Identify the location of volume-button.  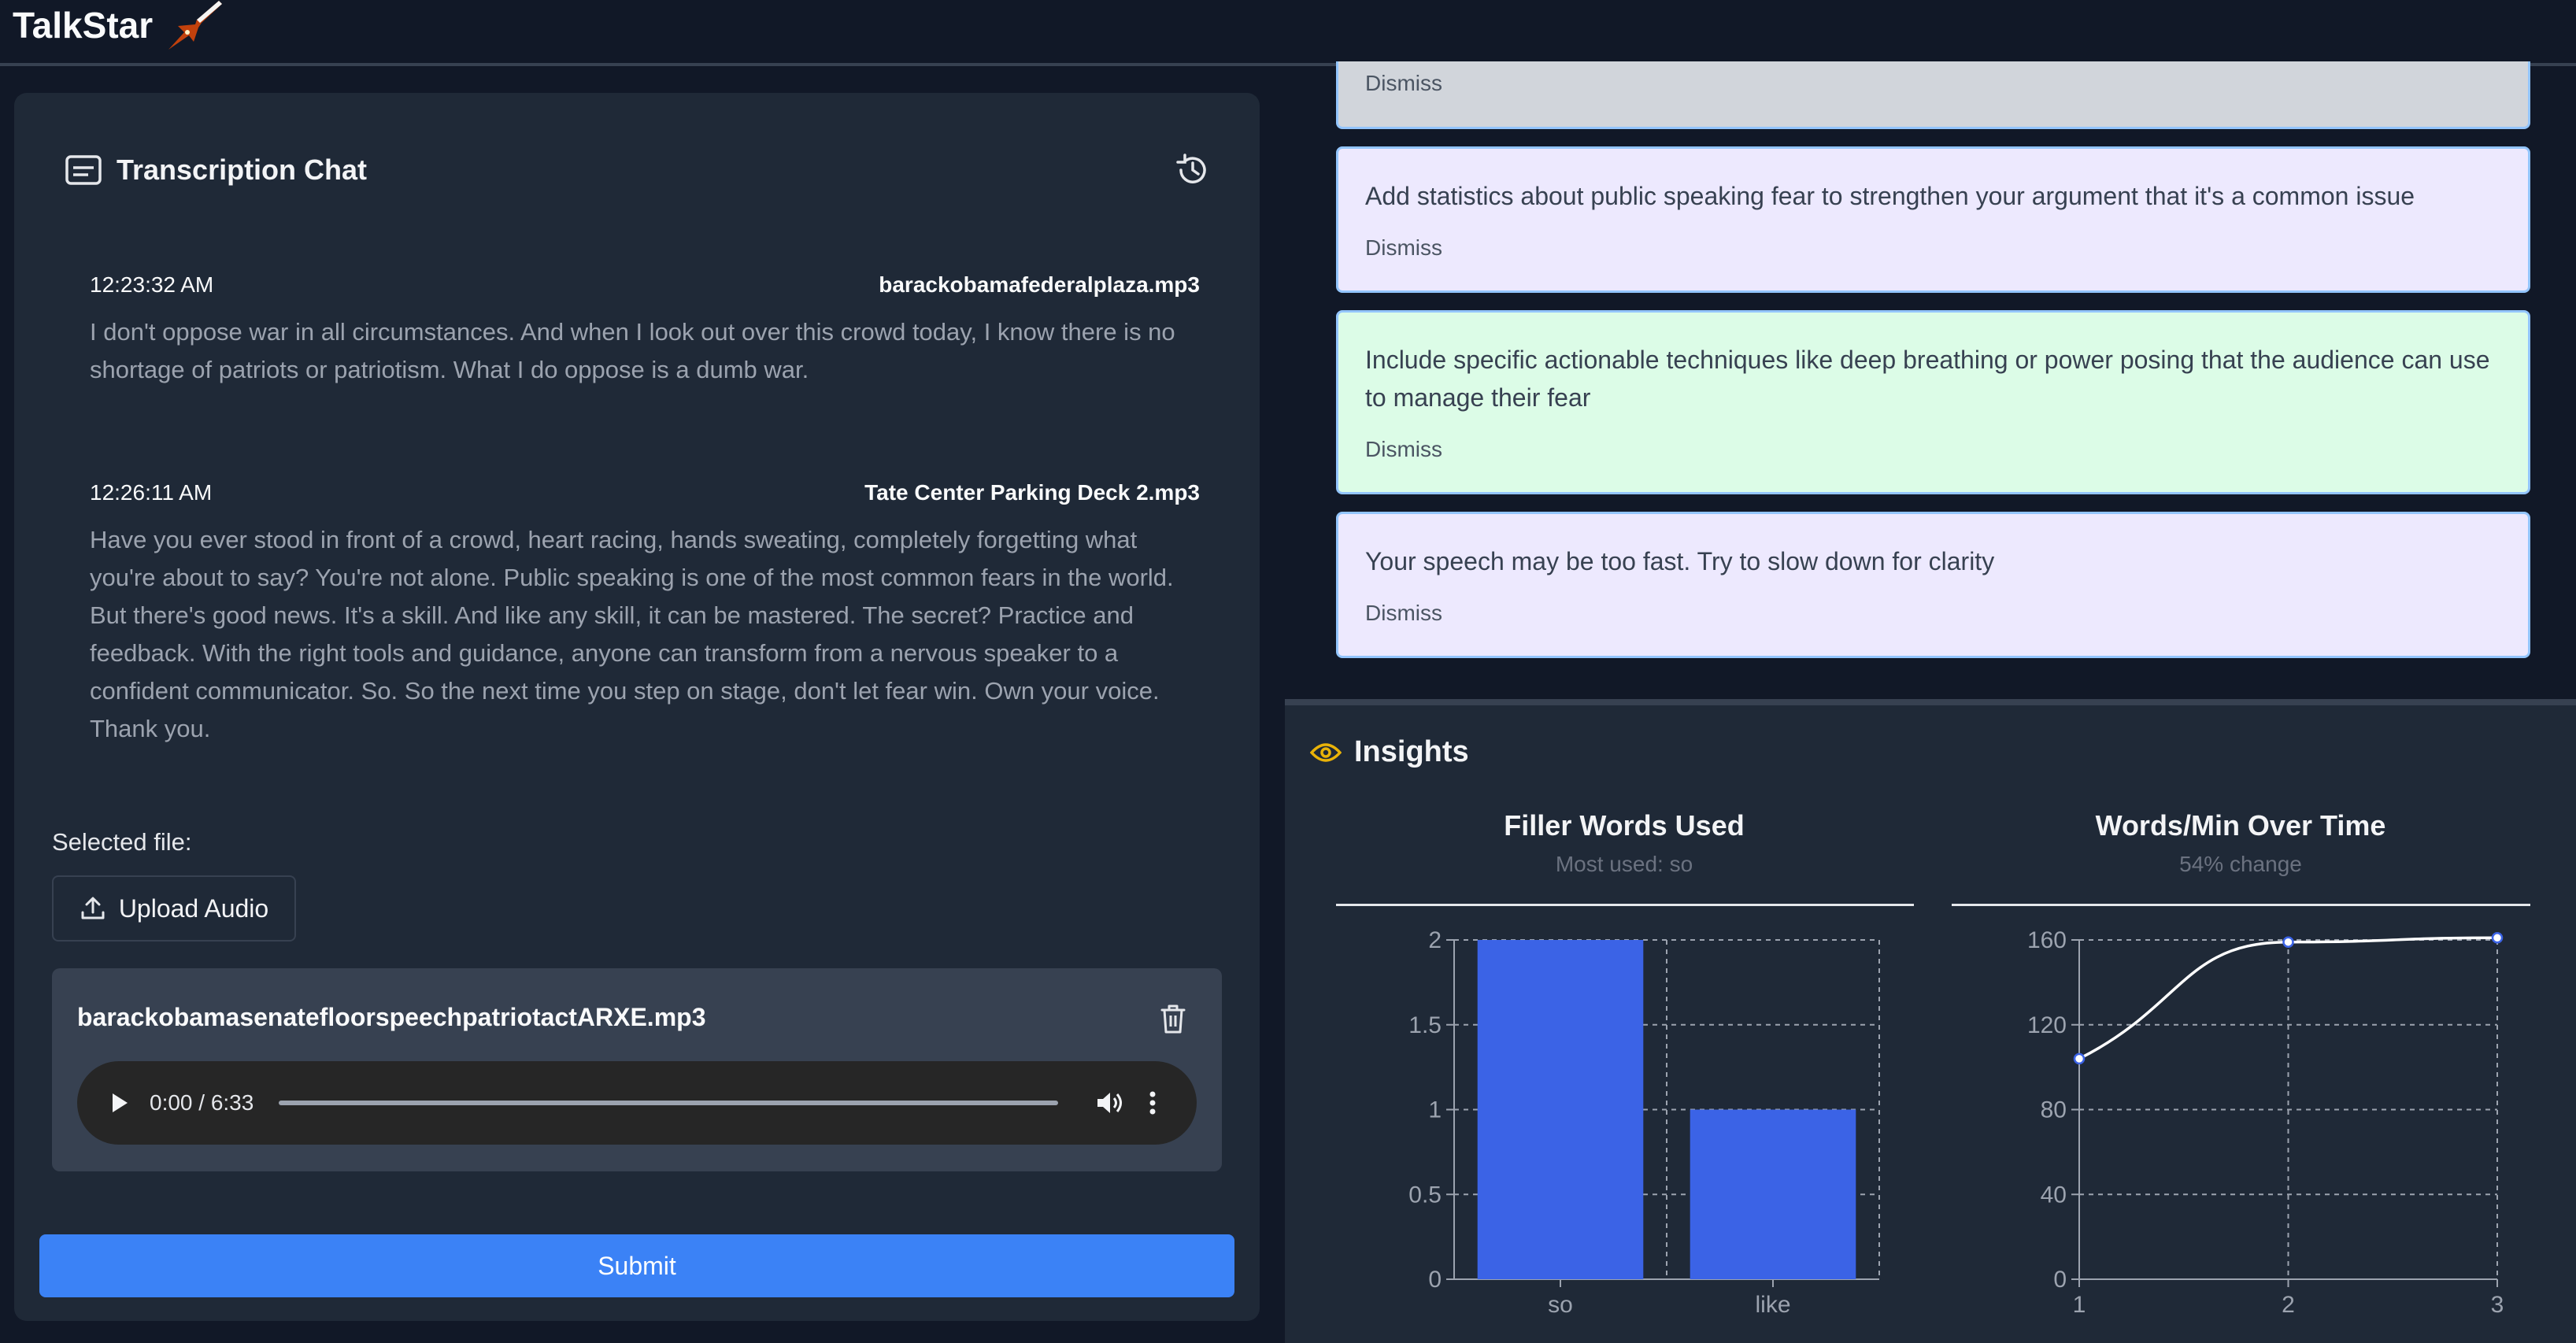
(1110, 1103).